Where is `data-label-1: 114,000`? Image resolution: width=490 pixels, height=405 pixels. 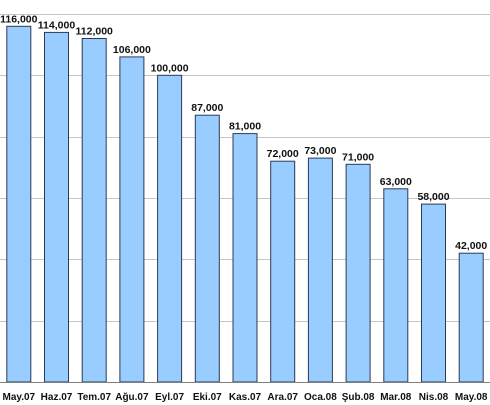
data-label-1: 114,000 is located at coordinates (57, 25).